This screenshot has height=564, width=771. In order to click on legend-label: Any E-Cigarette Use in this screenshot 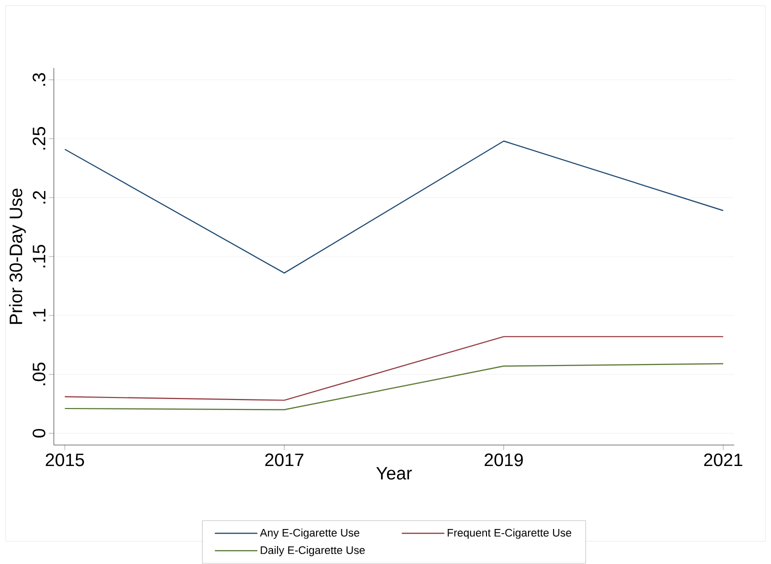, I will do `click(310, 533)`.